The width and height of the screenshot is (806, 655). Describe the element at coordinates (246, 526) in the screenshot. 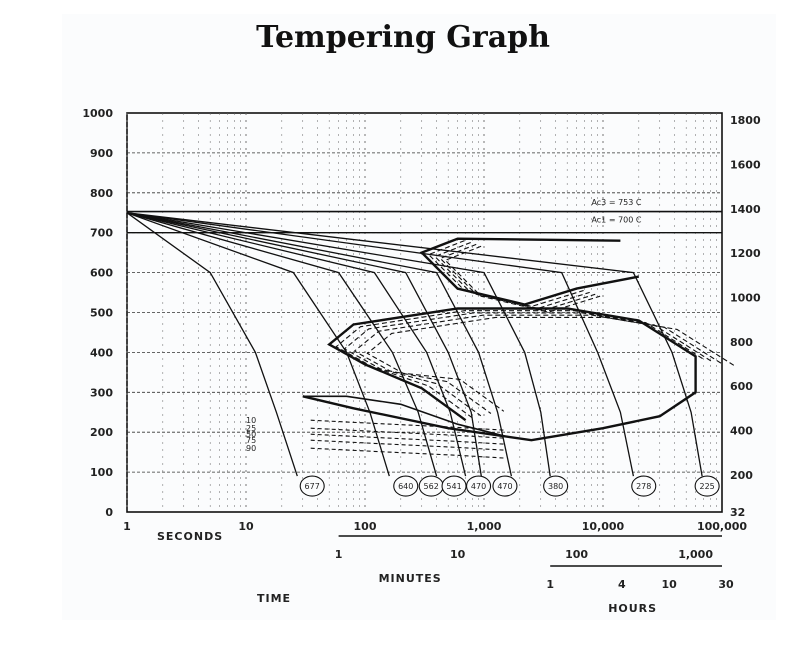

I see `x-tick-label: 10` at that location.